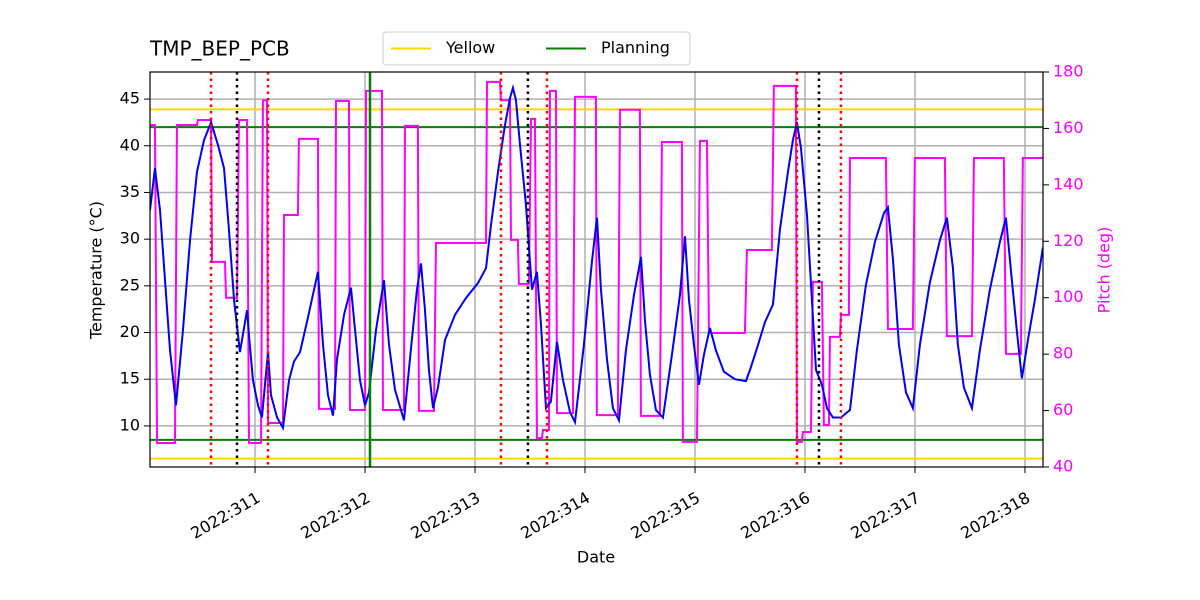 This screenshot has width=1200, height=600. I want to click on y-tick-label: 35, so click(130, 191).